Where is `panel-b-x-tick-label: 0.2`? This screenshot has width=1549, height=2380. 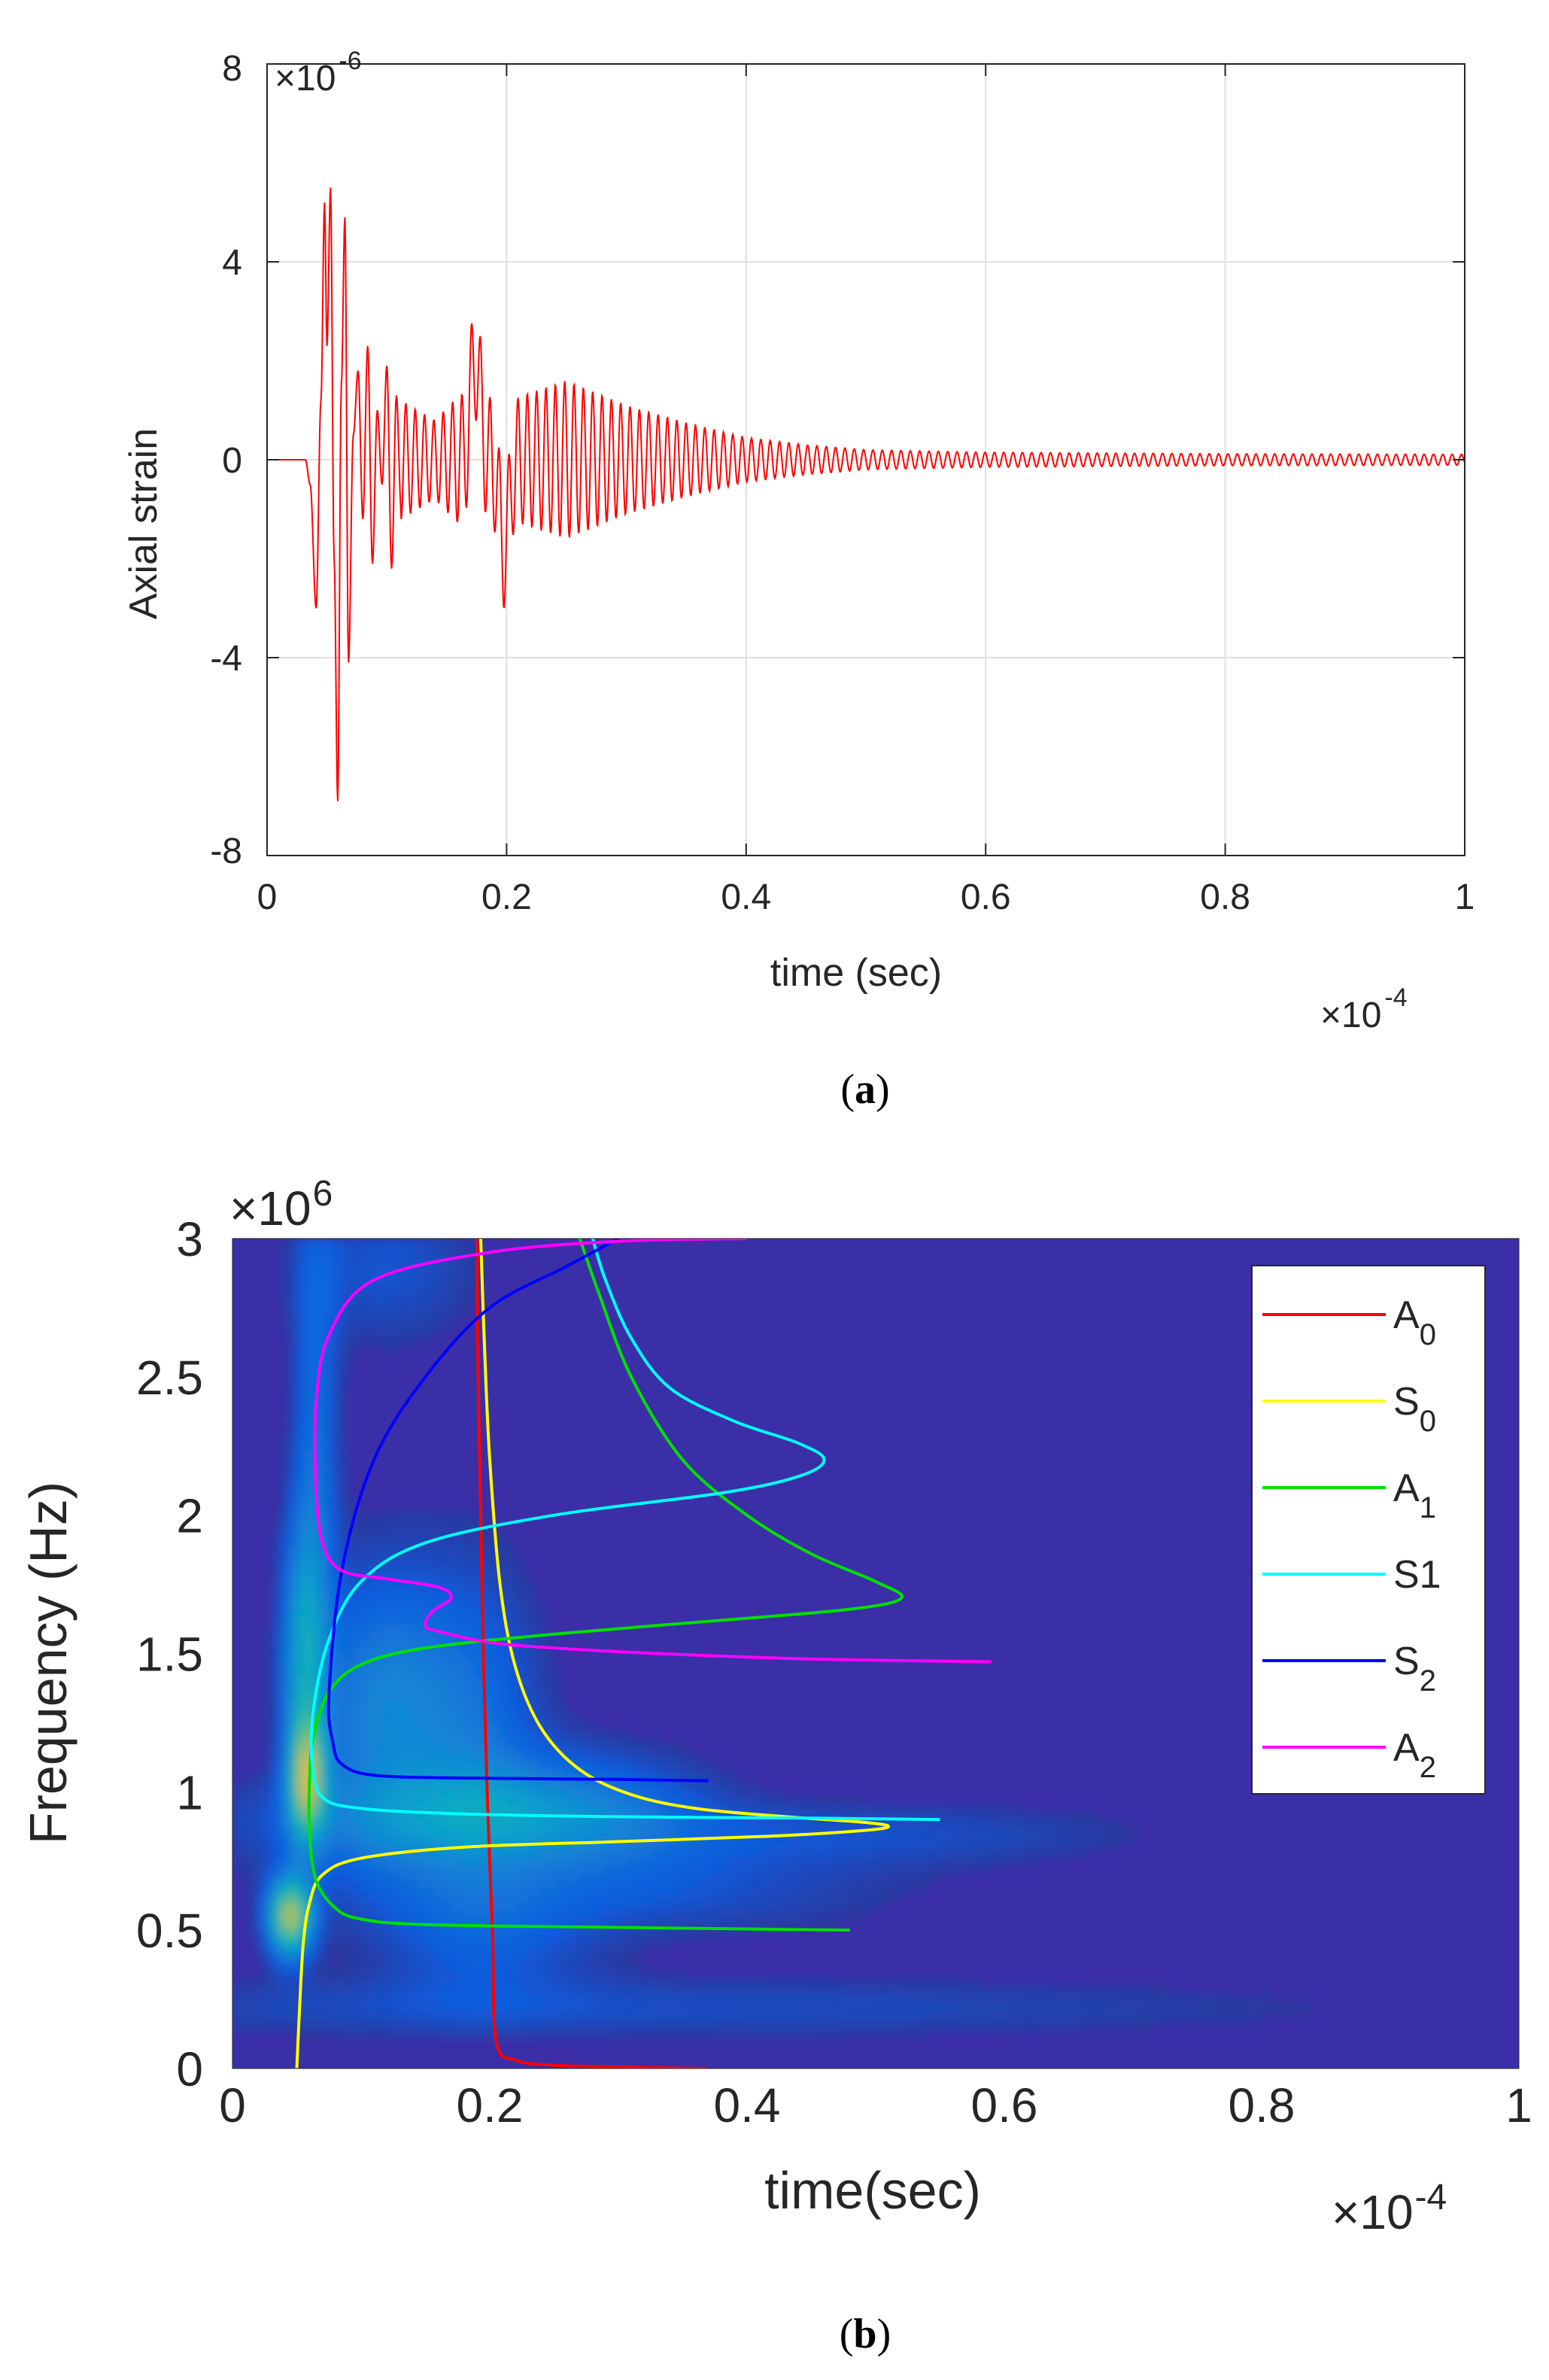
panel-b-x-tick-label: 0.2 is located at coordinates (490, 2105).